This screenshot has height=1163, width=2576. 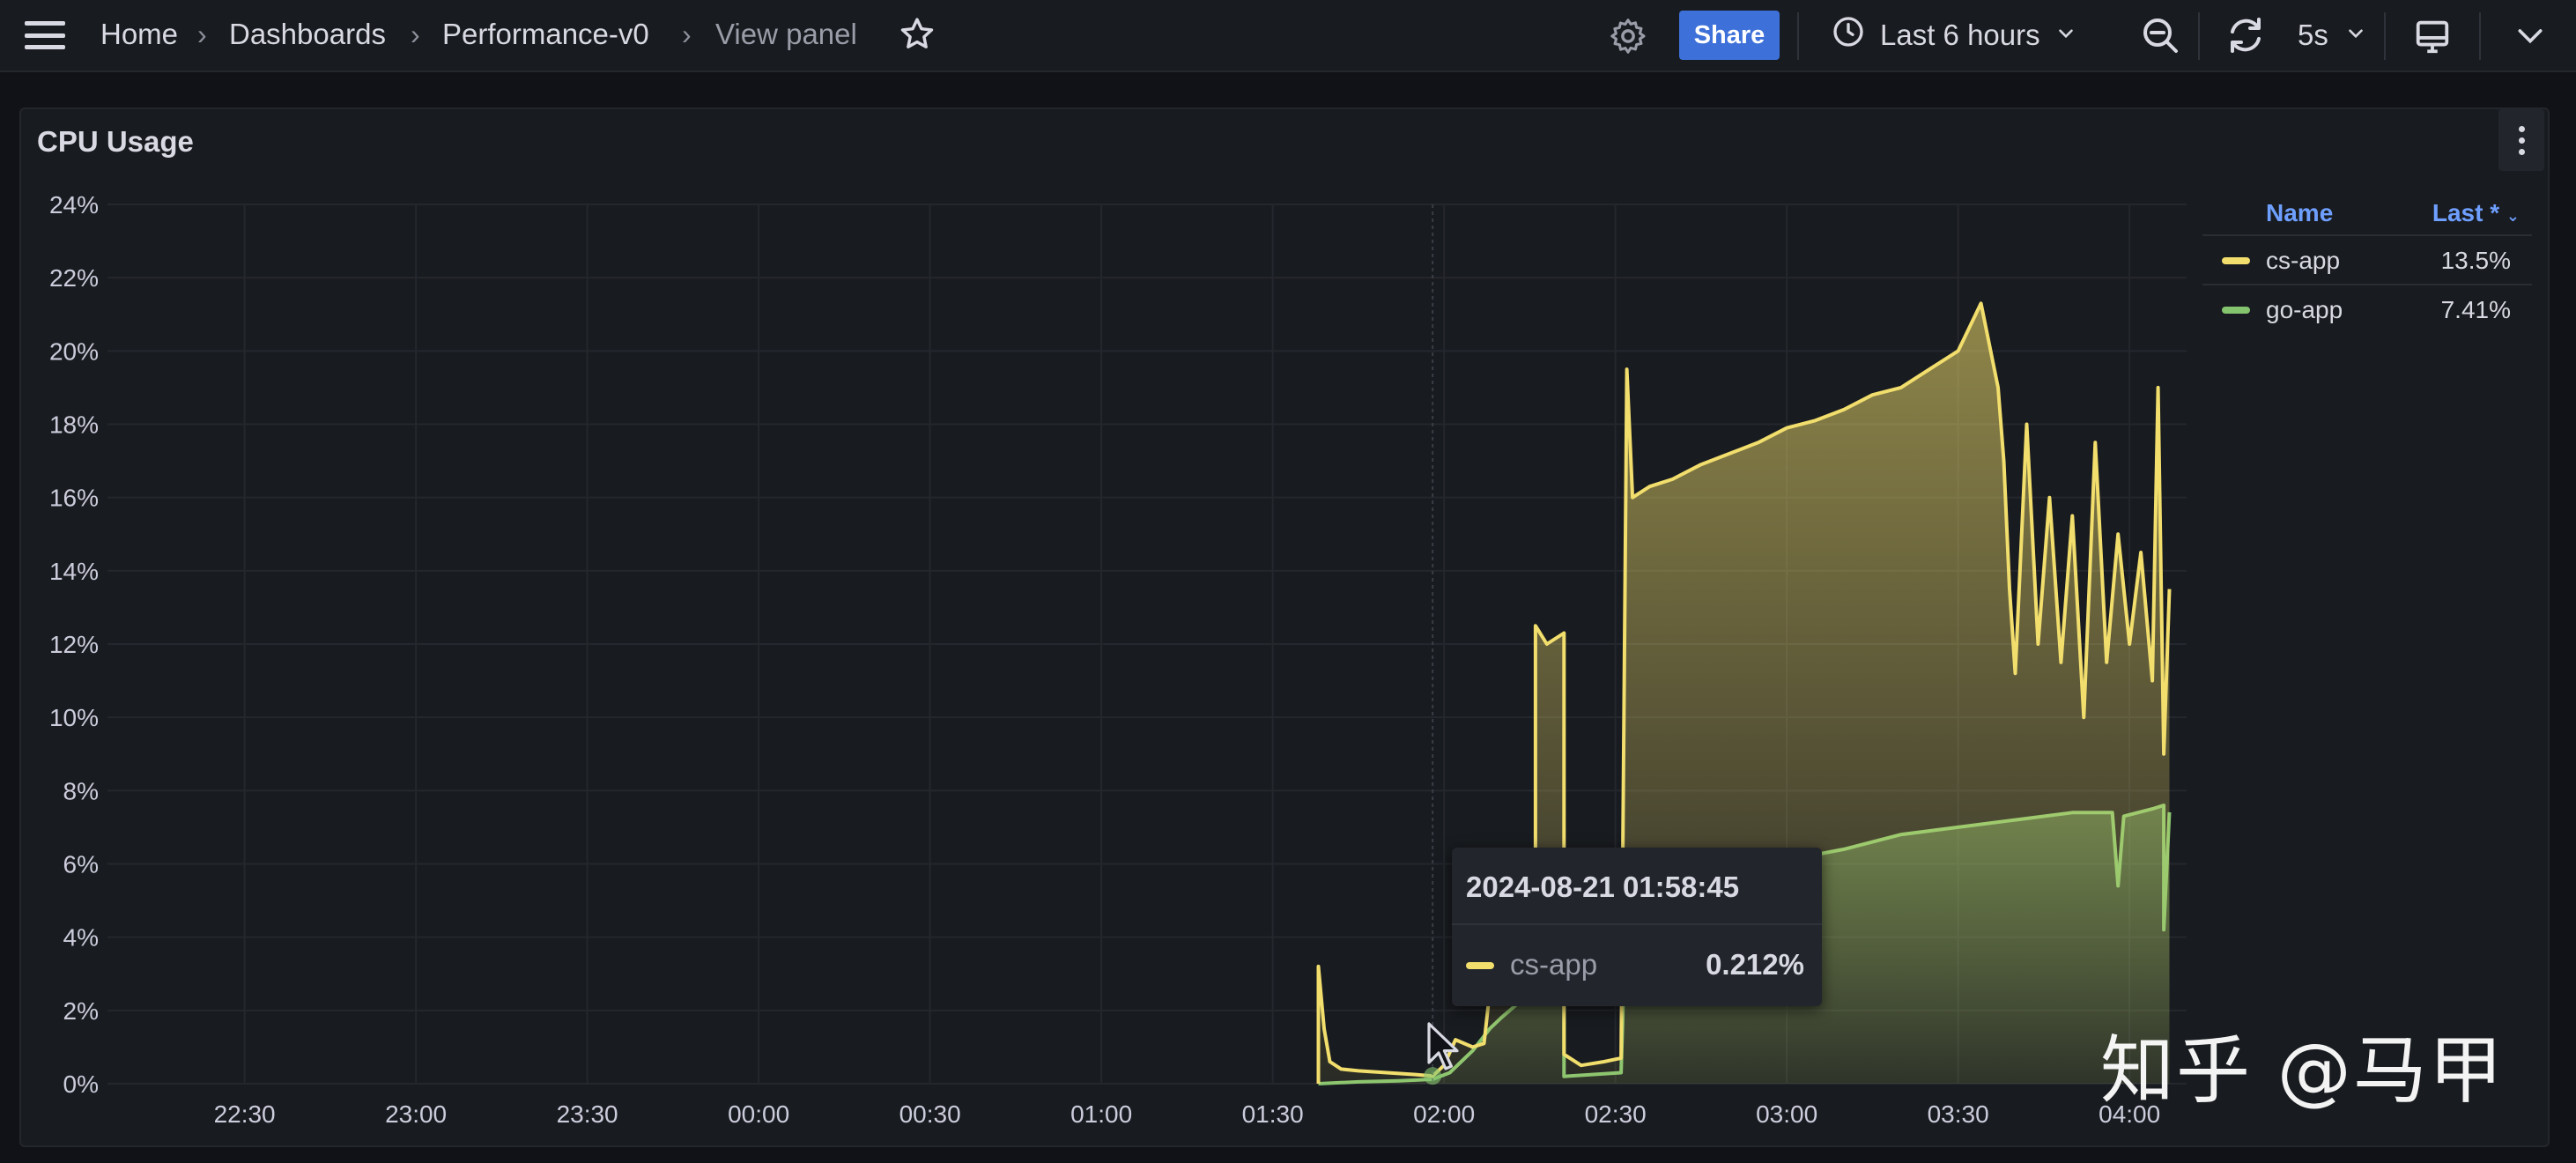 What do you see at coordinates (2433, 36) in the screenshot?
I see `monitor-icon` at bounding box center [2433, 36].